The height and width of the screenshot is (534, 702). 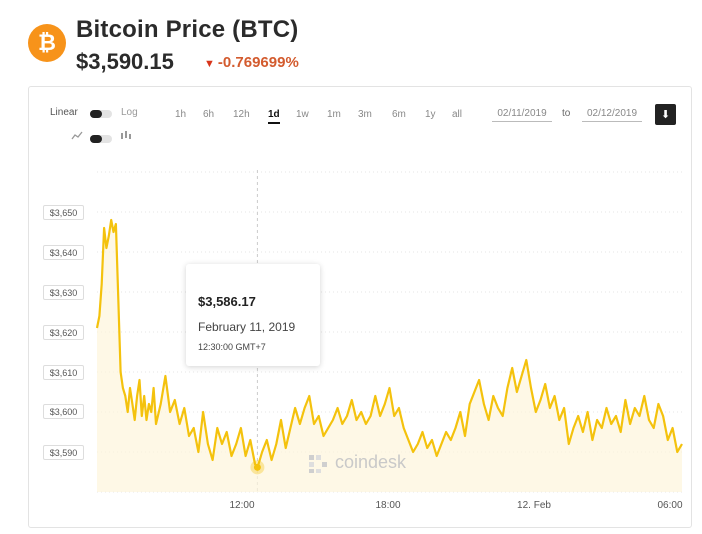 I want to click on date-from-input: 02/11/2019, so click(x=522, y=115).